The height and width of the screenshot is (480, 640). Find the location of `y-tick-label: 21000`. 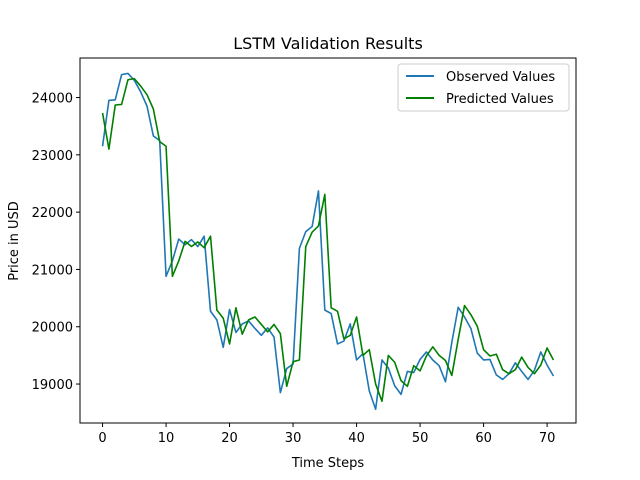

y-tick-label: 21000 is located at coordinates (52, 270).